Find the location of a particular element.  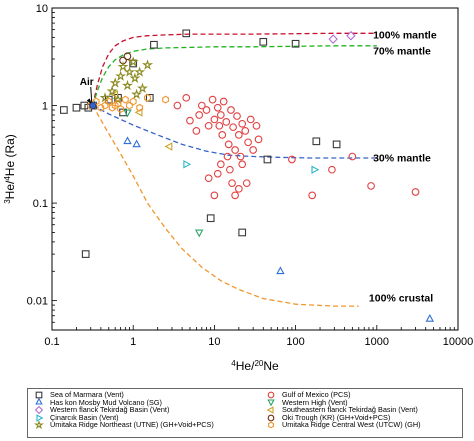

mixing-curve-30-mantle is located at coordinates (234, 131).